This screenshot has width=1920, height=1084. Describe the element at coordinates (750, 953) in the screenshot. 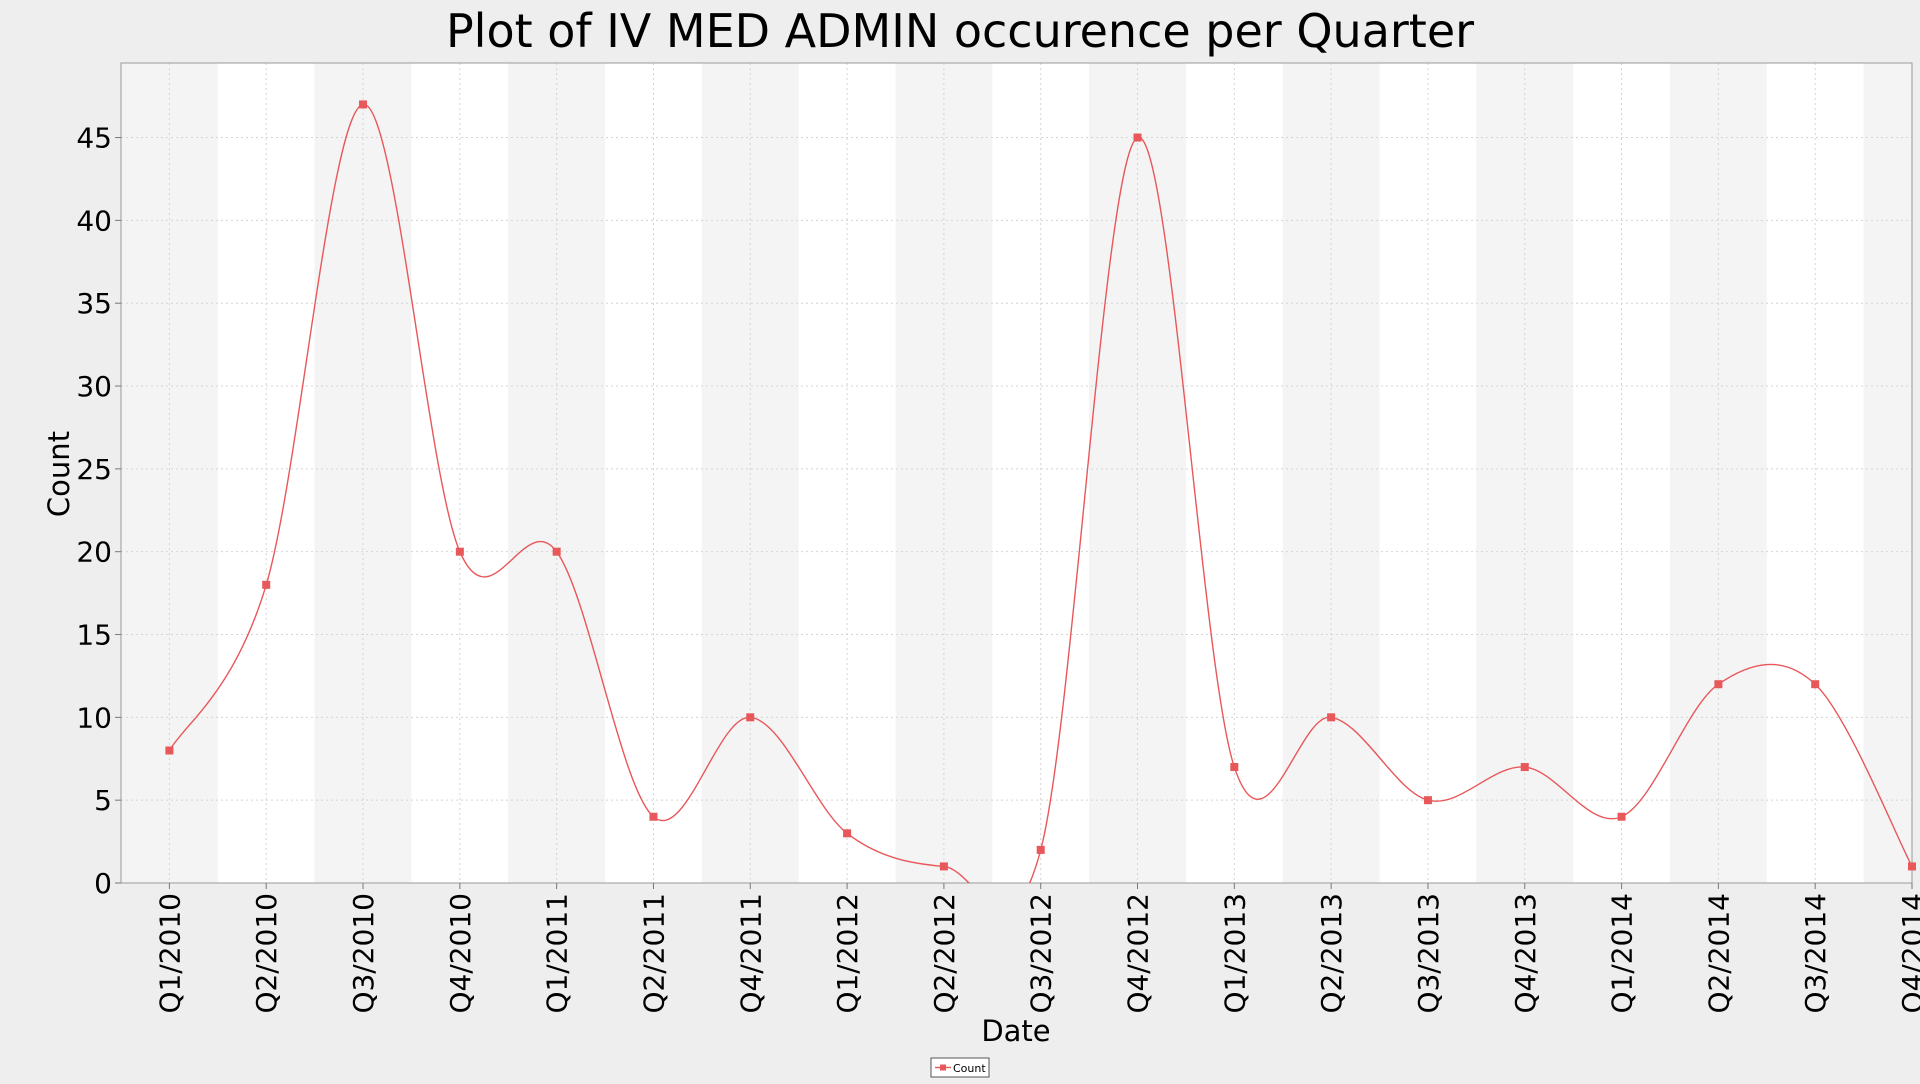

I see `x-tick-label: Q4/2011` at that location.